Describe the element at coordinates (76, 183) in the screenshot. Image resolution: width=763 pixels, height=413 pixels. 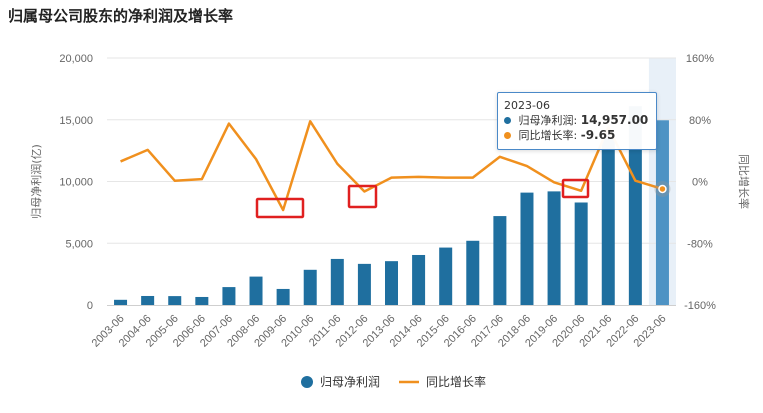
I see `y-left-tick-label: 10,000` at that location.